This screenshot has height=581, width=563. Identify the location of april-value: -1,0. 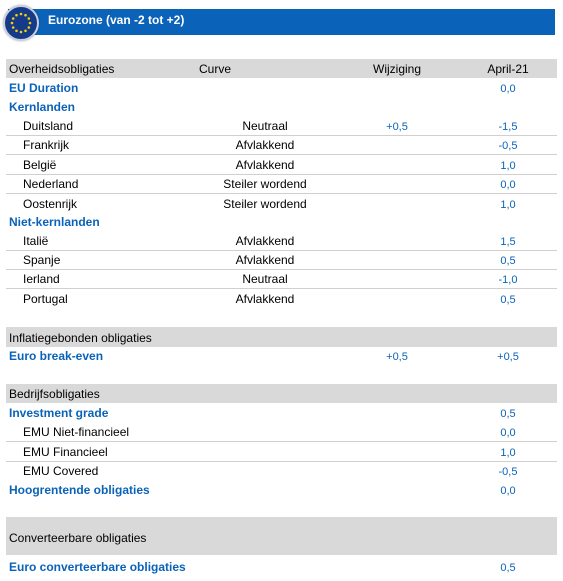
(508, 280).